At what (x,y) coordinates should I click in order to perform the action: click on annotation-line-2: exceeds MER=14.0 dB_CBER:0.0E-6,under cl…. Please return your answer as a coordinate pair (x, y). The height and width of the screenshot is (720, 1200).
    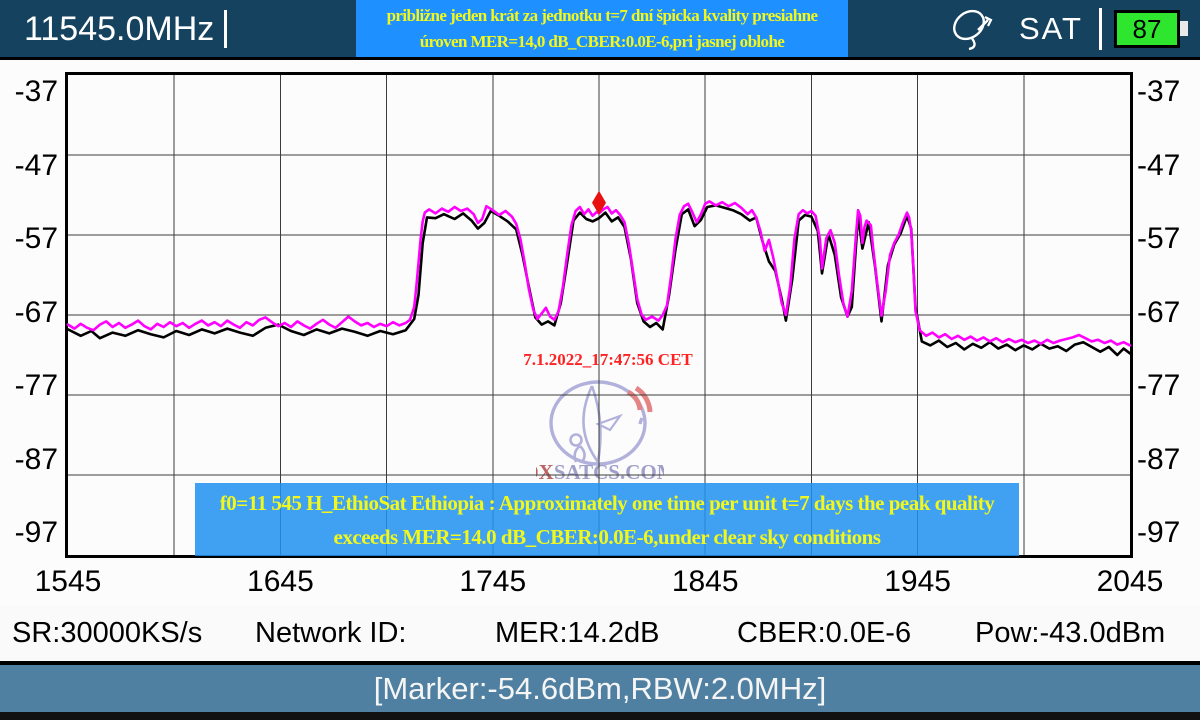
    Looking at the image, I should click on (607, 536).